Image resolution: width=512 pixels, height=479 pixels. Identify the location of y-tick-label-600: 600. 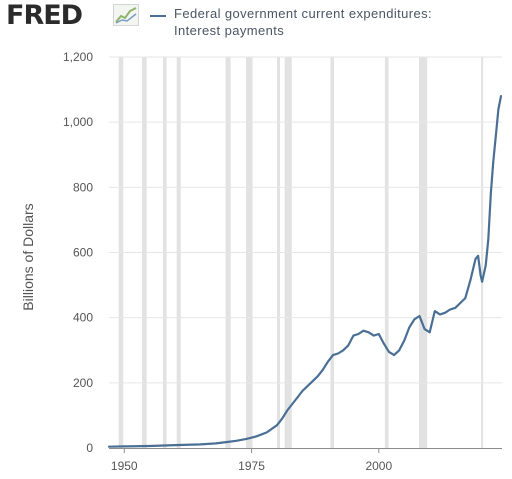
(83, 253).